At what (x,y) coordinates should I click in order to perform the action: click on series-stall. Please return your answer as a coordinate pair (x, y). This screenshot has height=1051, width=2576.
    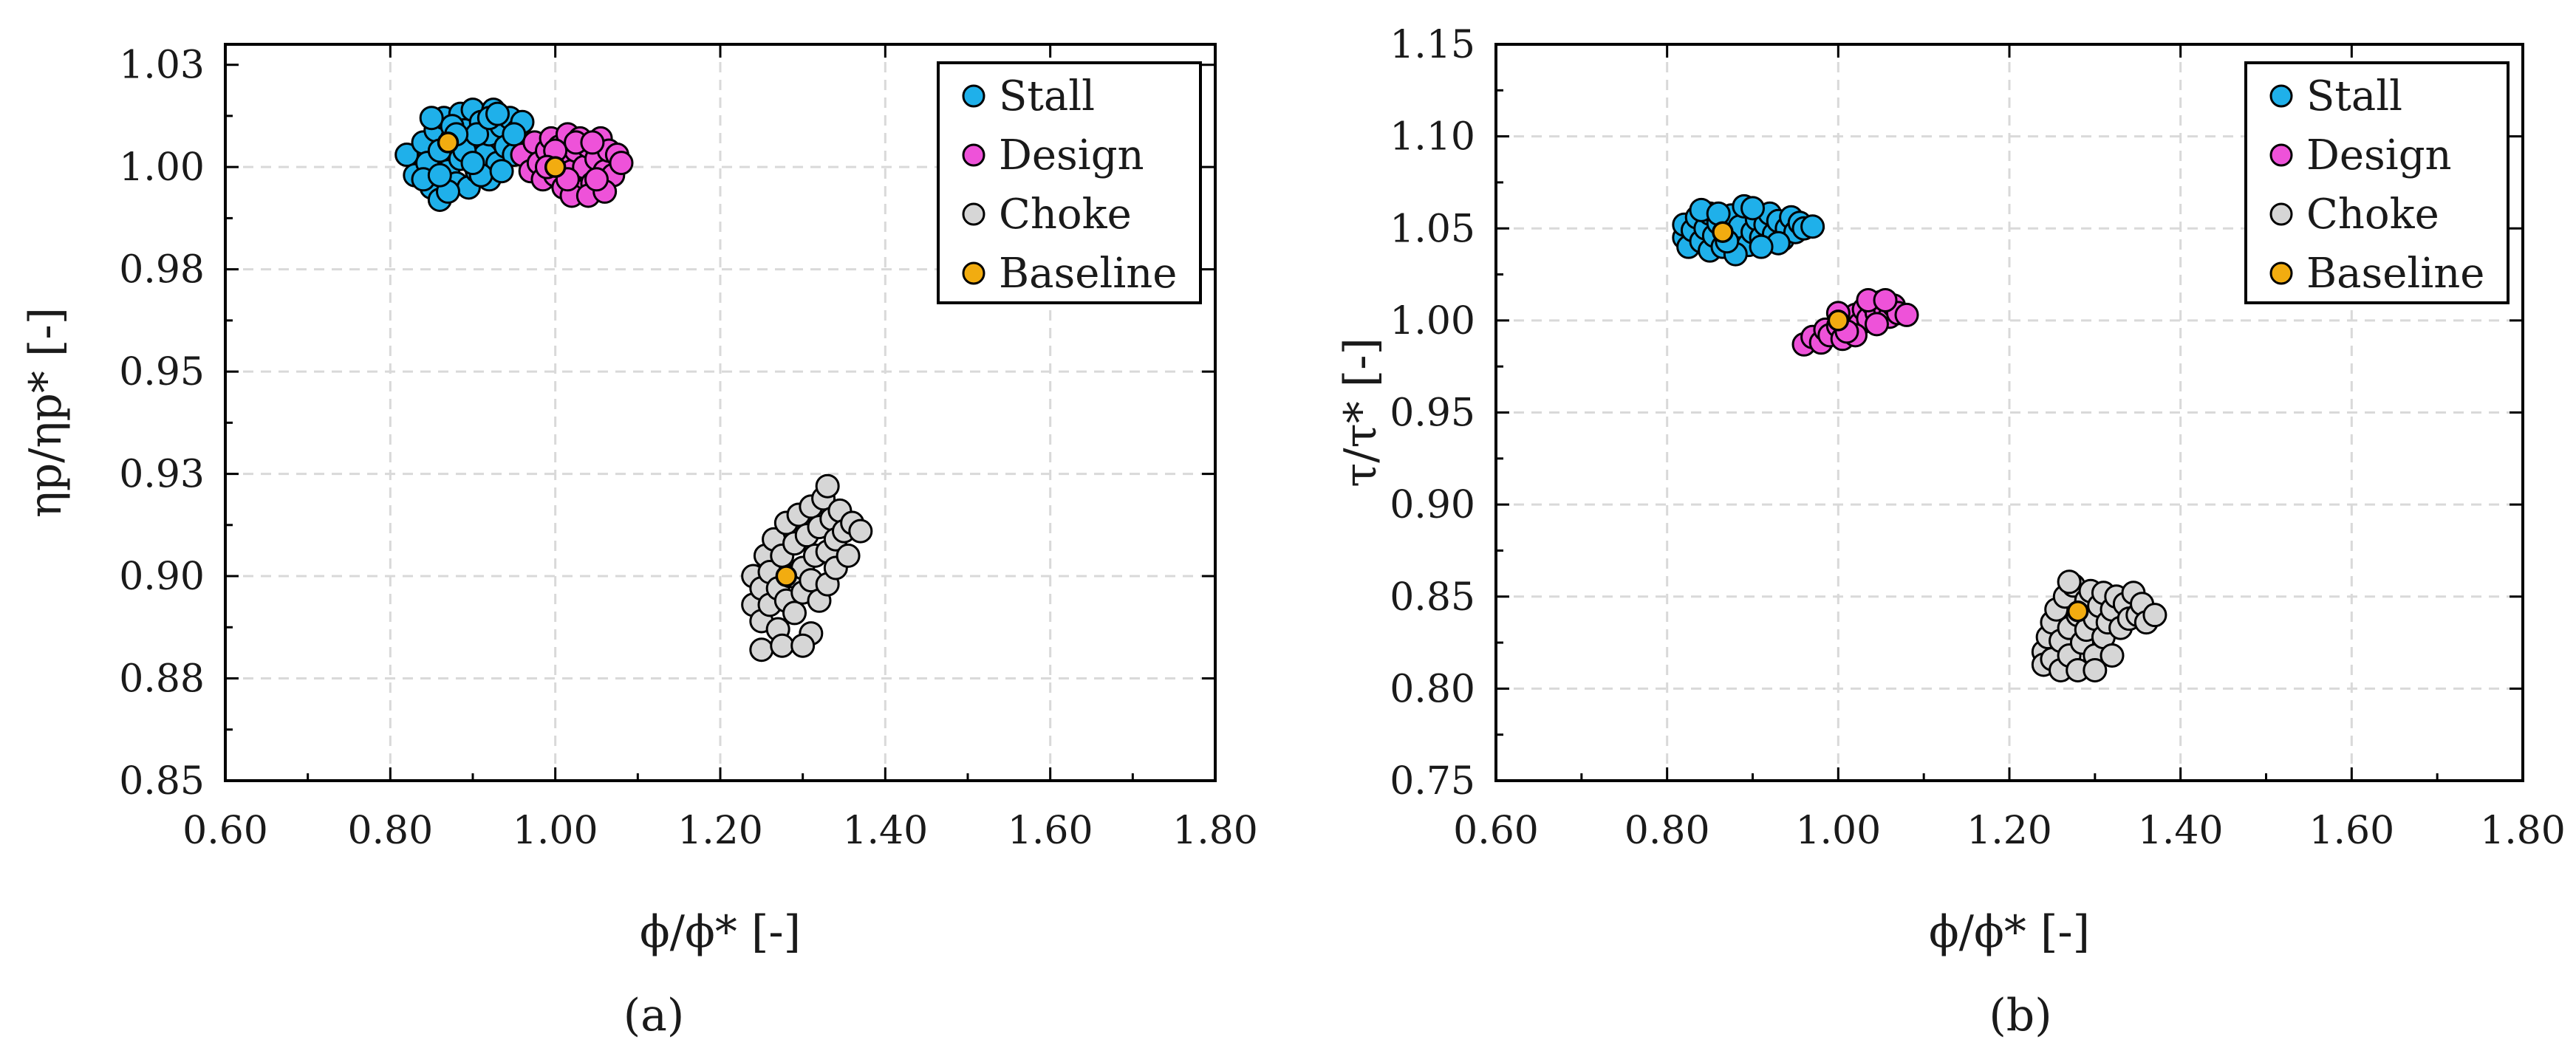
    Looking at the image, I should click on (465, 155).